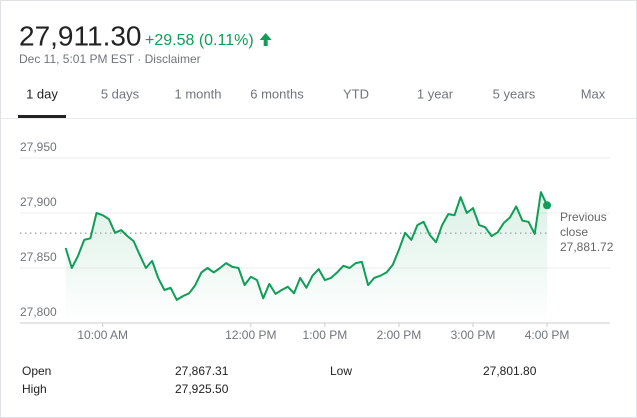 Image resolution: width=637 pixels, height=418 pixels. Describe the element at coordinates (279, 380) in the screenshot. I see `stats: Open 27,867.31 High 27,925.50 Low 27,801.80` at that location.